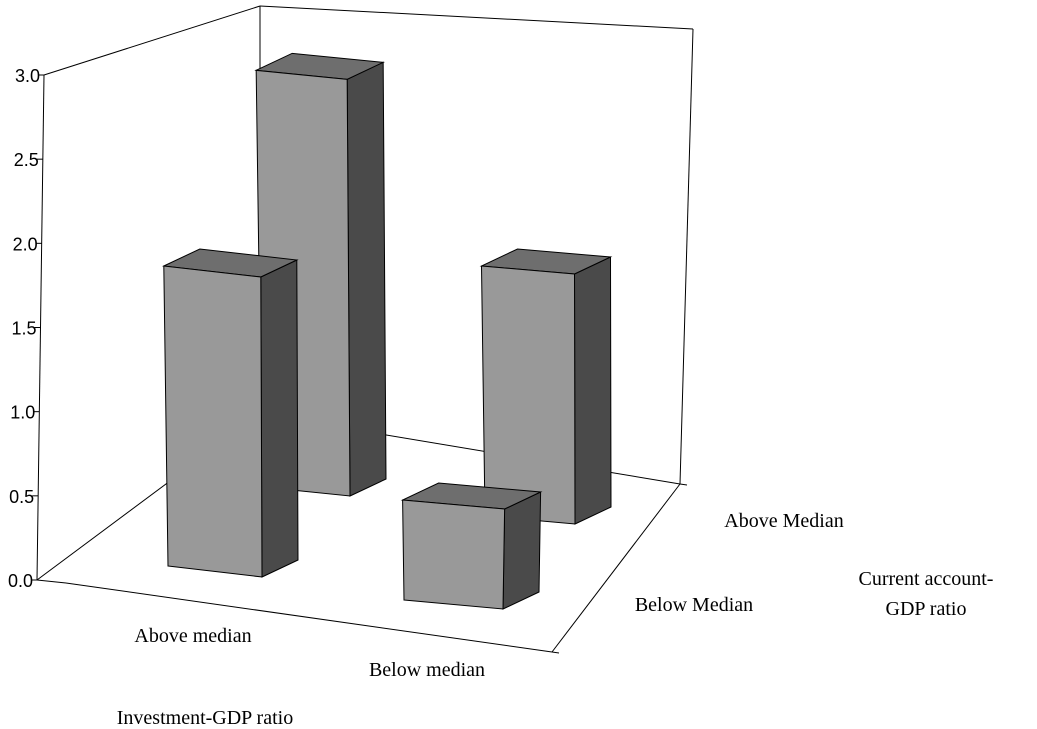 This screenshot has height=729, width=1037. What do you see at coordinates (476, 17) in the screenshot?
I see `back-right-edge-top` at bounding box center [476, 17].